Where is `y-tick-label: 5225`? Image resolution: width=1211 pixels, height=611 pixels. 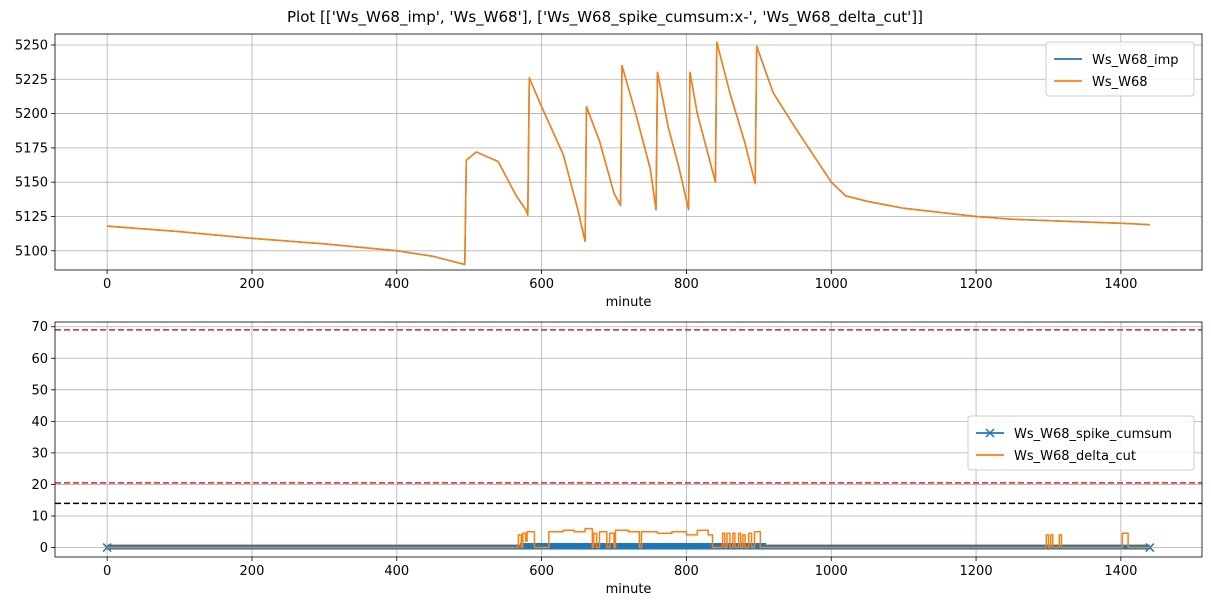
y-tick-label: 5225 is located at coordinates (31, 80).